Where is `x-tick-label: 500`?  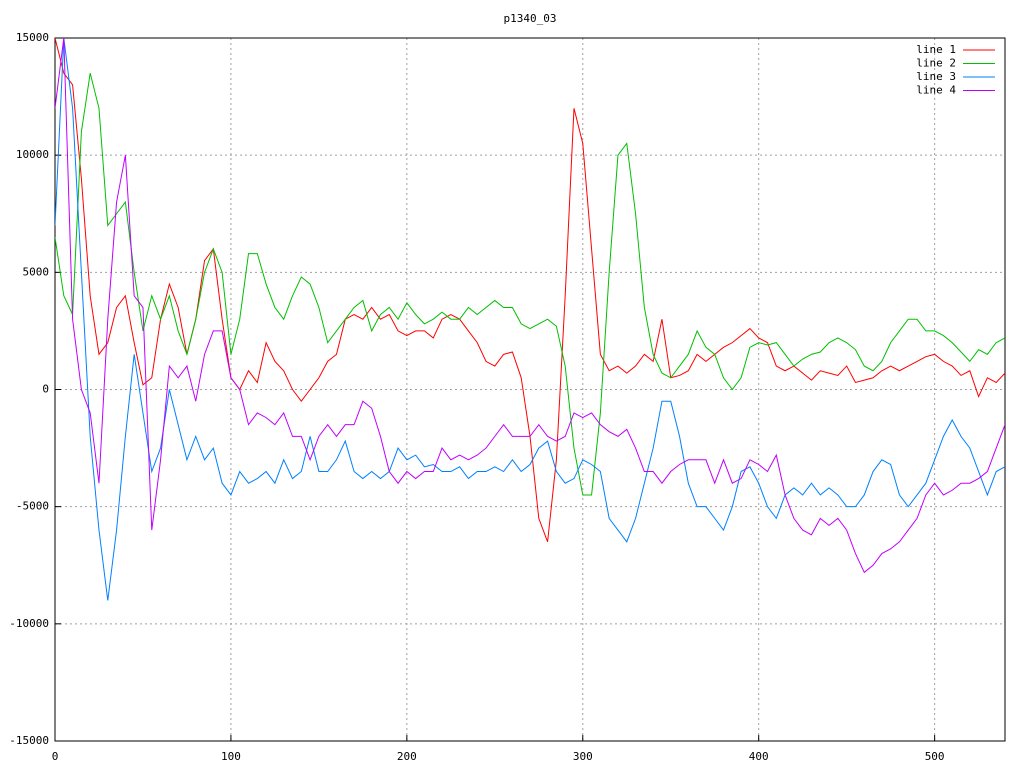 x-tick-label: 500 is located at coordinates (935, 756).